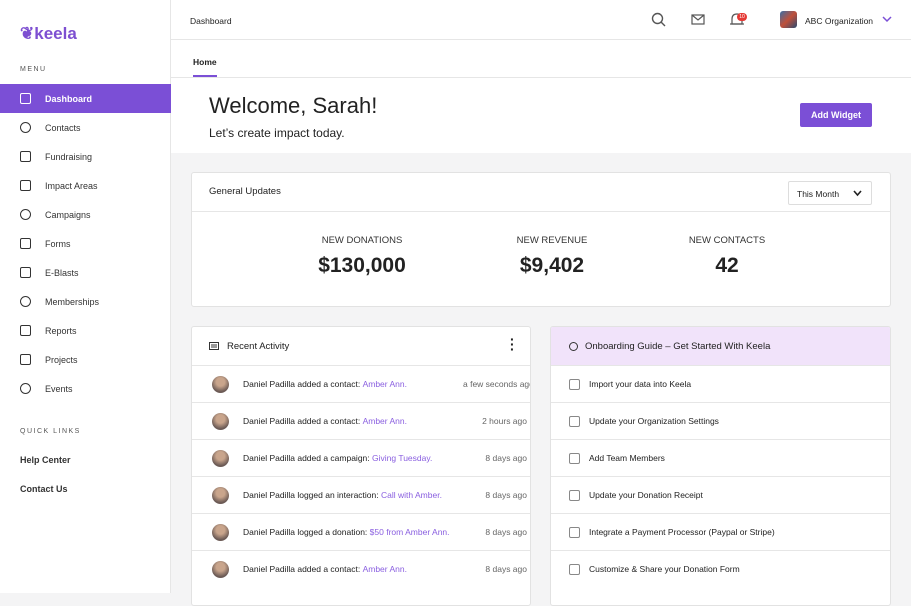 The image size is (911, 606). What do you see at coordinates (727, 265) in the screenshot?
I see `stat-value: 42` at bounding box center [727, 265].